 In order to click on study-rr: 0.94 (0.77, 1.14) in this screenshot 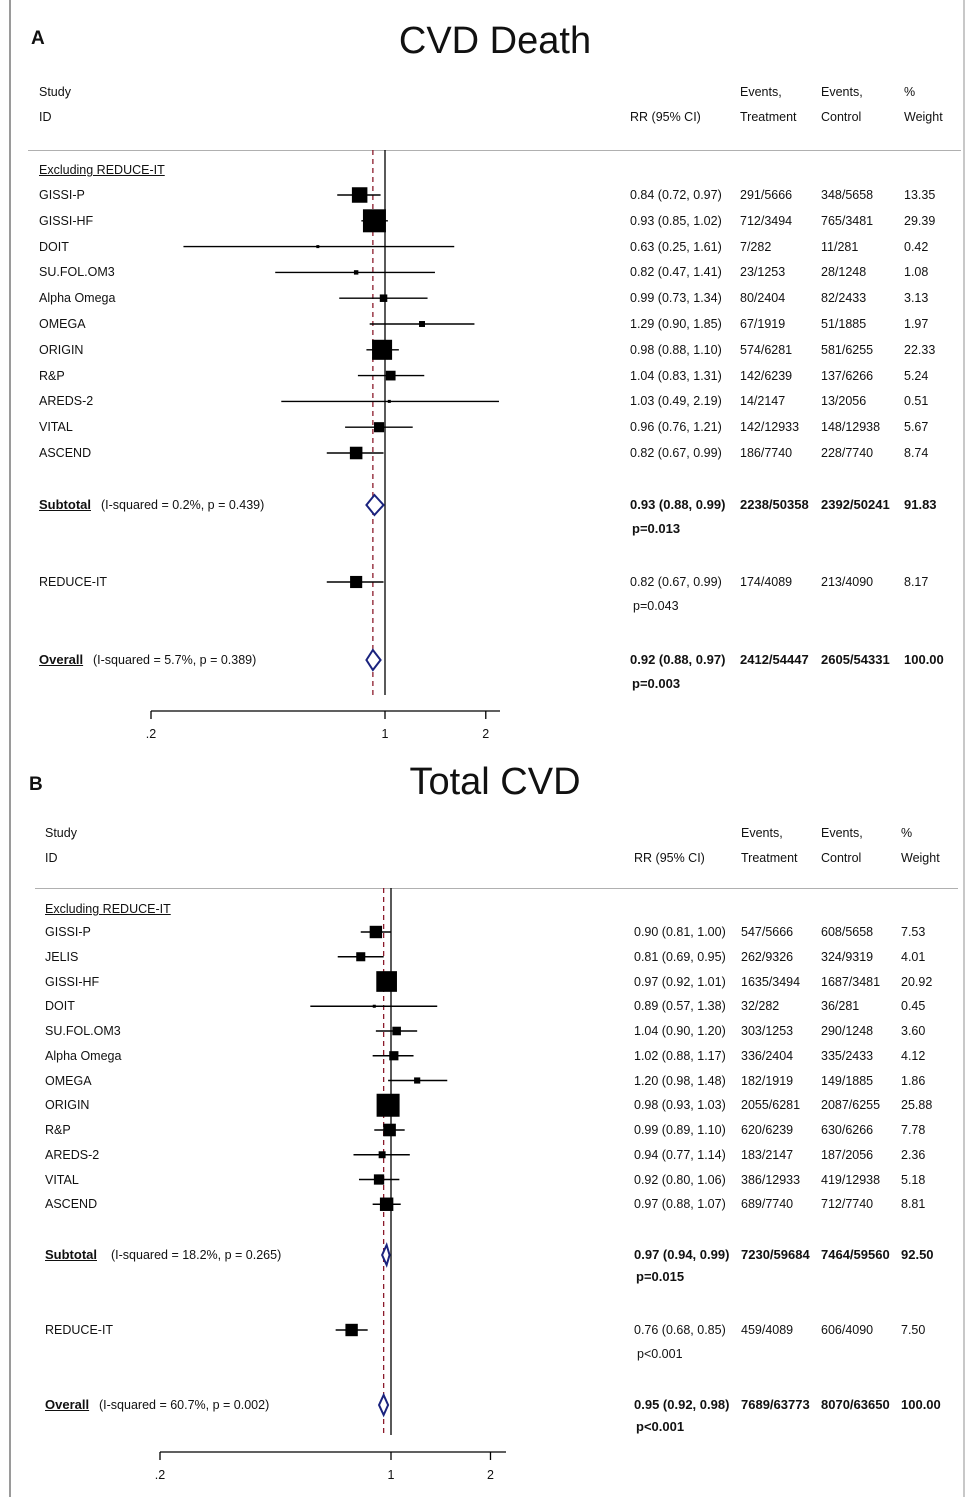, I will do `click(680, 1154)`.